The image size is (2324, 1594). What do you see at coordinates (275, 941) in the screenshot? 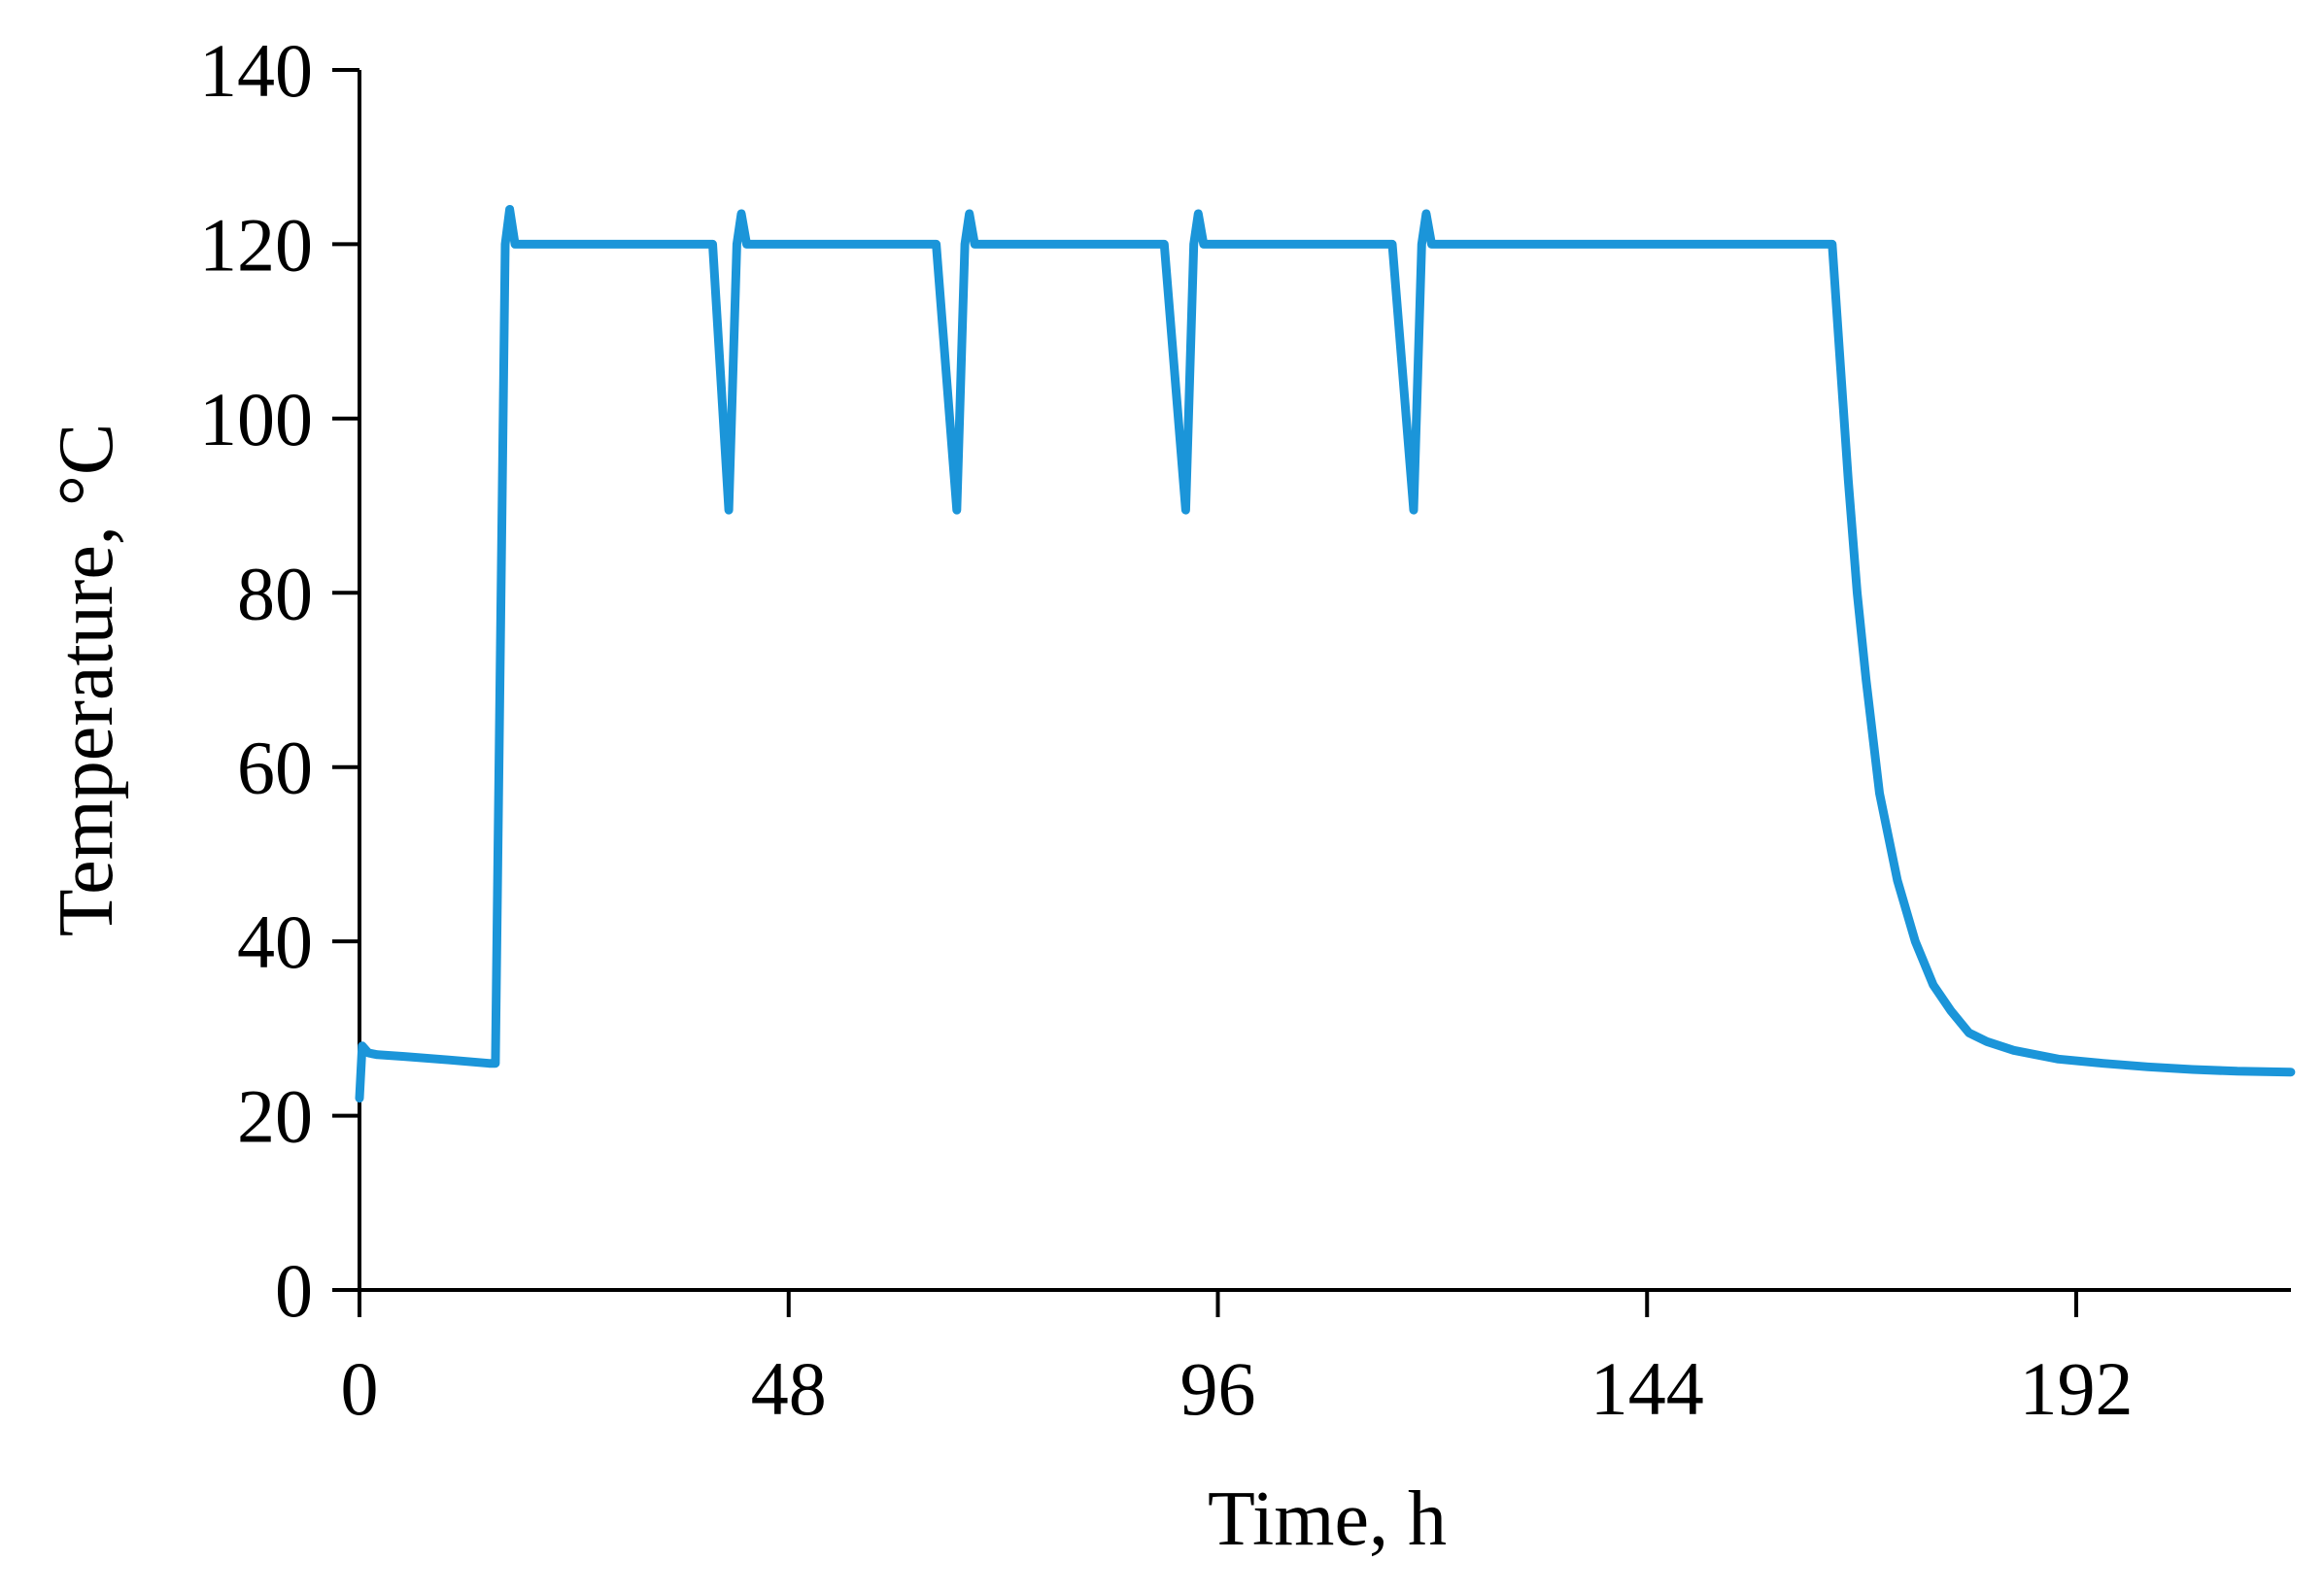
I see `y-tick-label: 40` at bounding box center [275, 941].